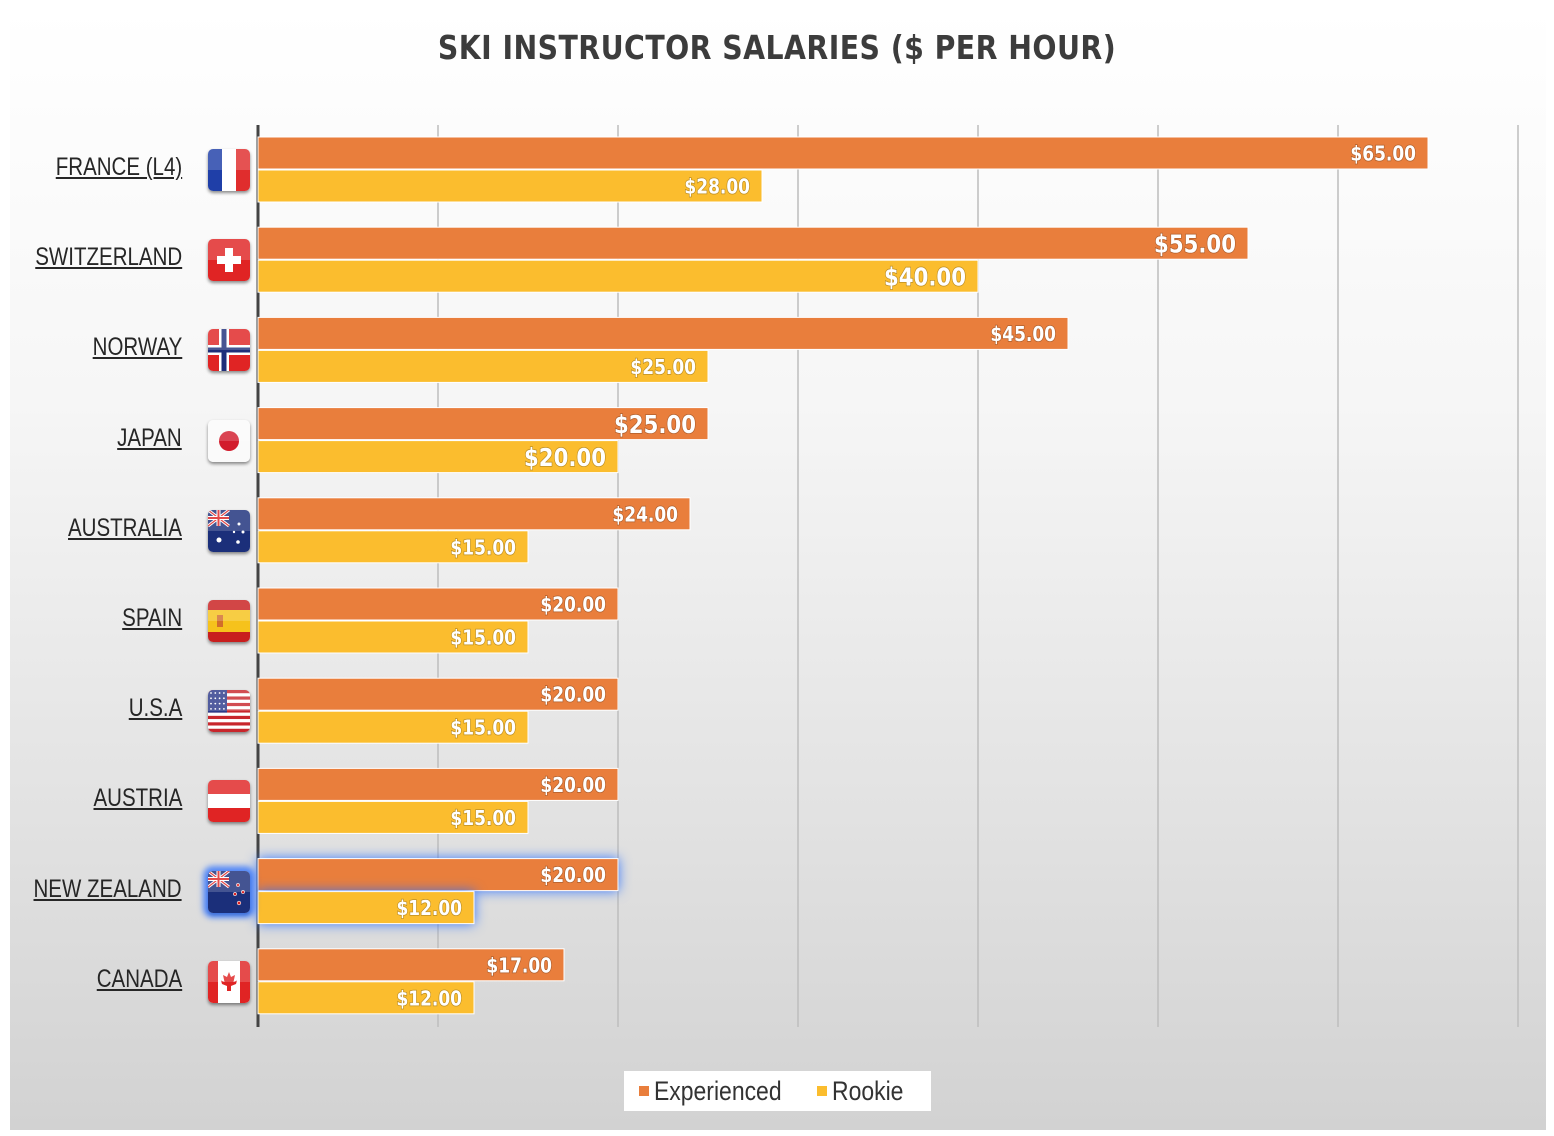 Image resolution: width=1554 pixels, height=1136 pixels. Describe the element at coordinates (644, 1091) in the screenshot. I see `legend-swatch-experienced` at that location.